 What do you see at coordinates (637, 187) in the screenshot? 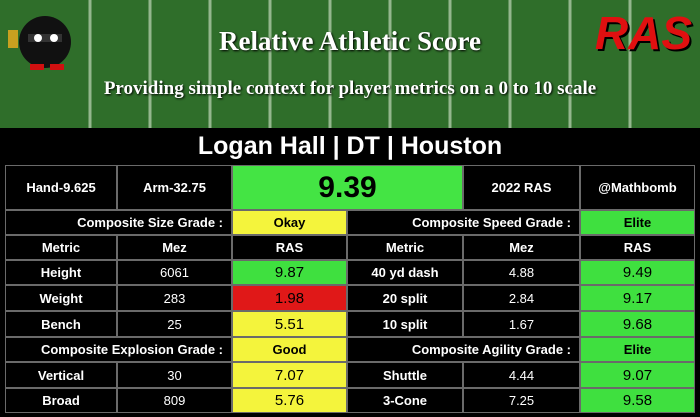
I see `author-handle: @Mathbomb` at bounding box center [637, 187].